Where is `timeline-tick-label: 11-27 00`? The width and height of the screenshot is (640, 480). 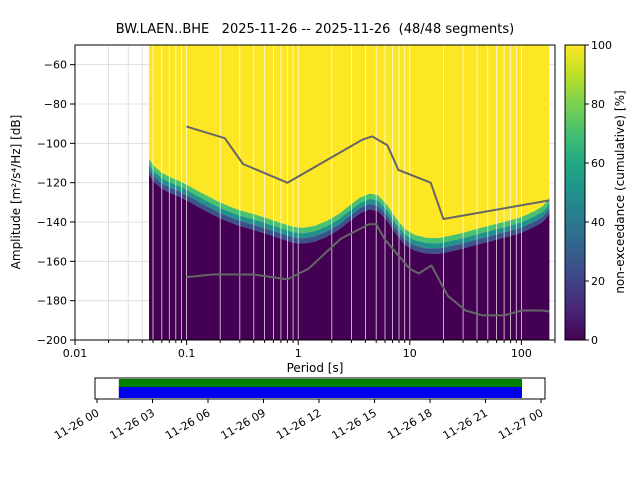
timeline-tick-label: 11-27 00 is located at coordinates (520, 424).